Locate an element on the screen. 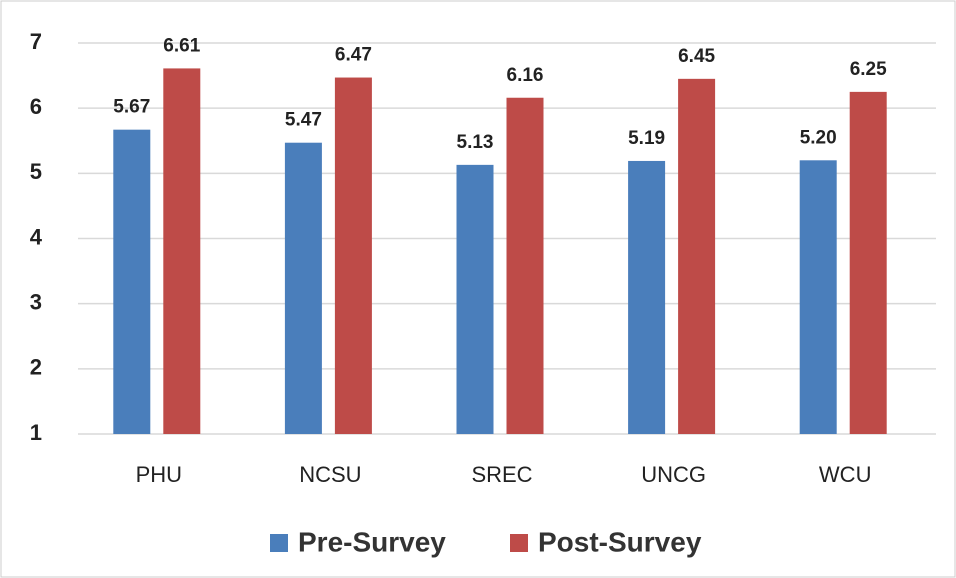 This screenshot has height=578, width=956. x-tick-label: PHU is located at coordinates (159, 474).